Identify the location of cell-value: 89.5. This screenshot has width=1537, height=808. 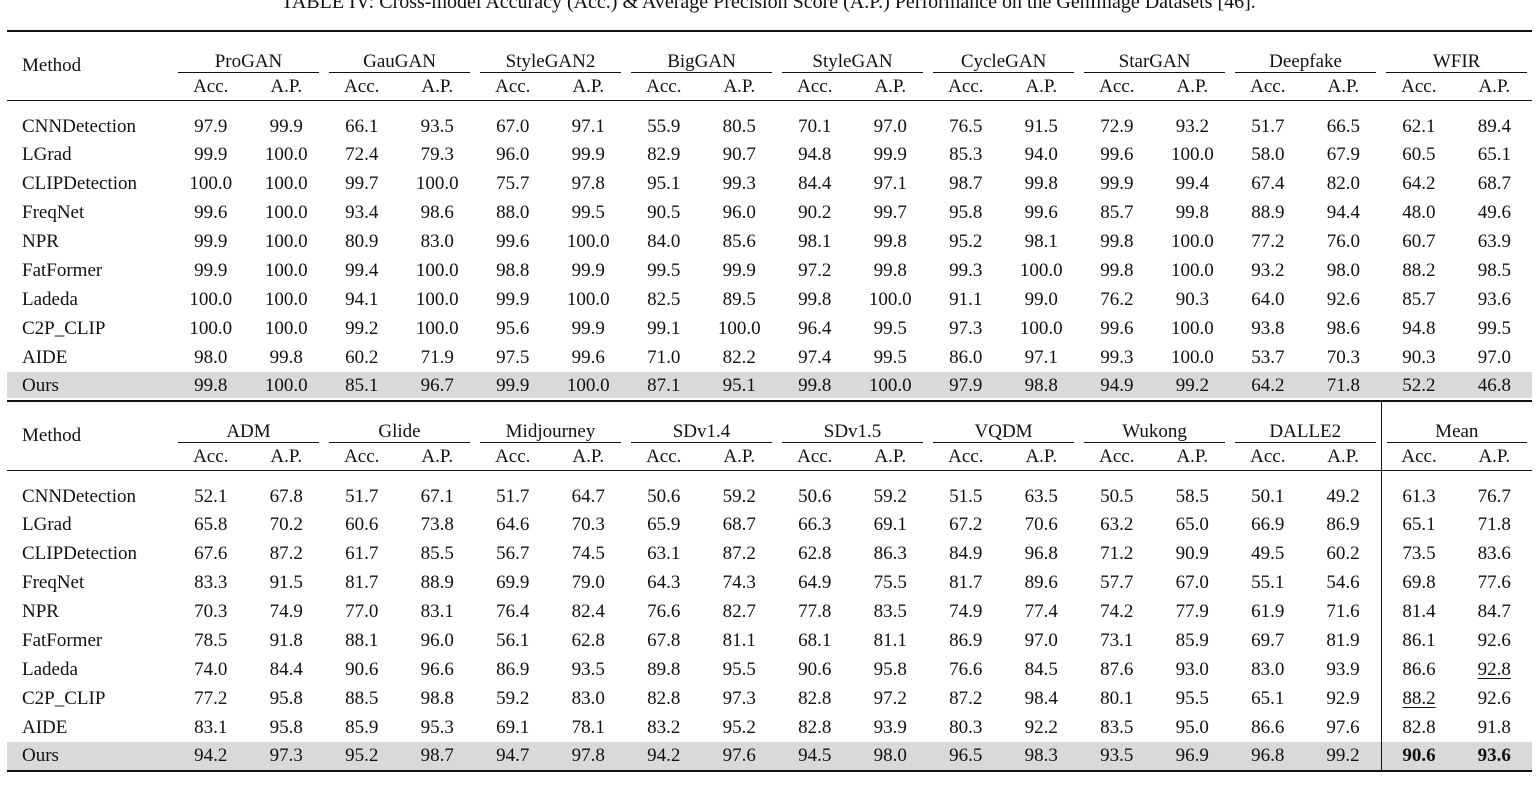
(739, 299).